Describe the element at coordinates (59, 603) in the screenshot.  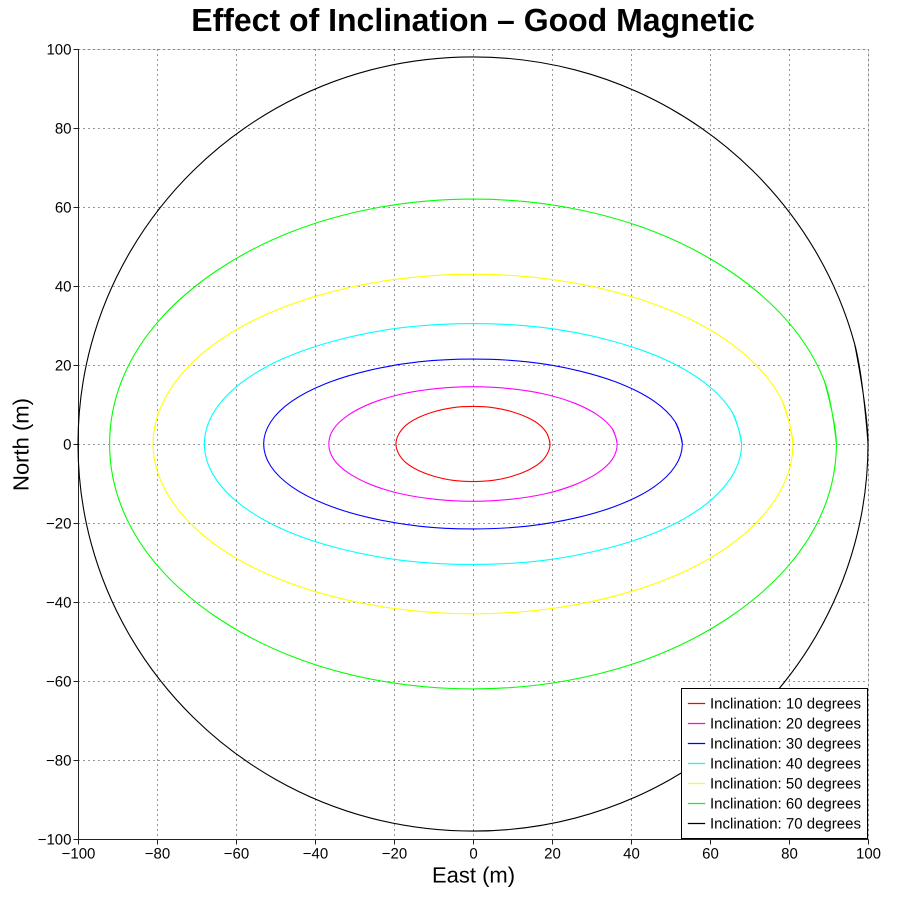
I see `y-tick-label: −40` at that location.